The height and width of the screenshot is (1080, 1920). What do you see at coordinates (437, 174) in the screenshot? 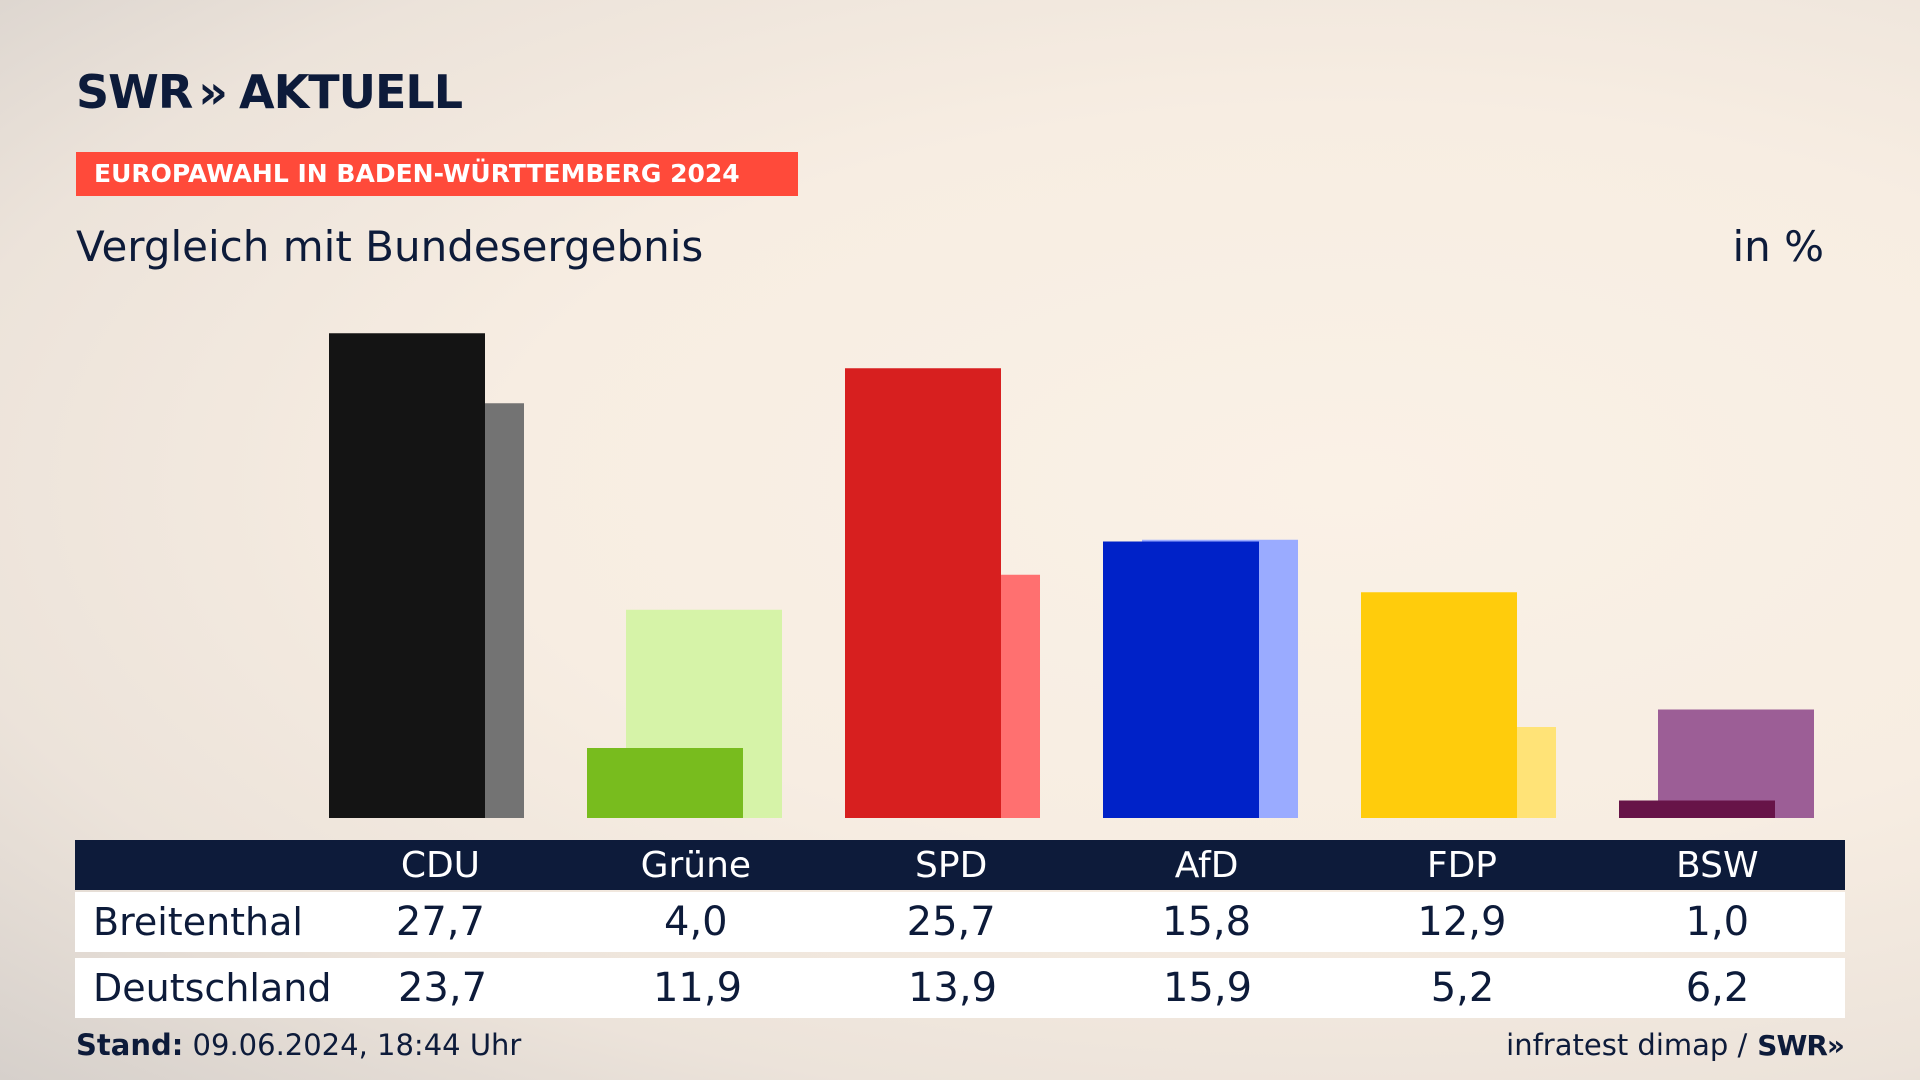
I see `kicker-banner: EUROPAWAHL IN BADEN-WÜRTTEMBERG 2024` at bounding box center [437, 174].